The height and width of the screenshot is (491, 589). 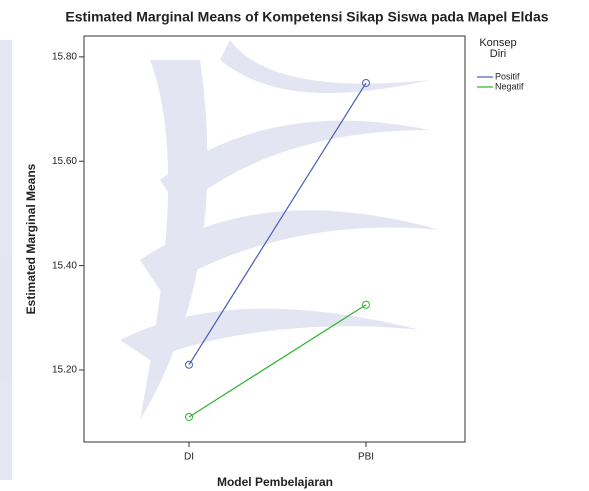 What do you see at coordinates (189, 457) in the screenshot?
I see `x-tick-label: DI` at bounding box center [189, 457].